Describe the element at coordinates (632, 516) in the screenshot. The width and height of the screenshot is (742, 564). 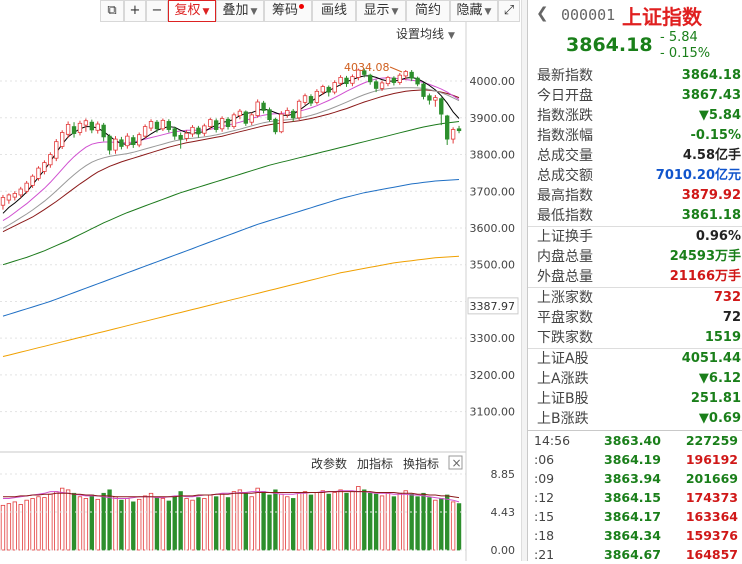
I see `tick-price: 3864.17` at that location.